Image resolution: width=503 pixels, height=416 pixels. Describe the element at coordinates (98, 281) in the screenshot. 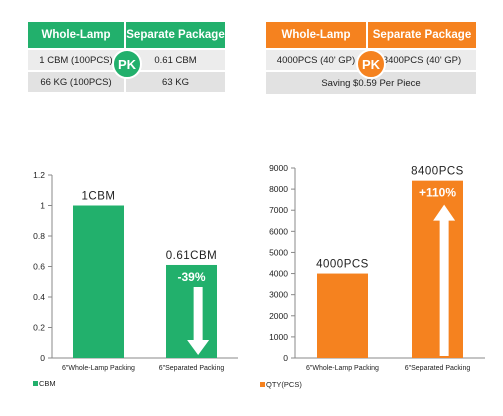

I see `cbm-bar` at that location.